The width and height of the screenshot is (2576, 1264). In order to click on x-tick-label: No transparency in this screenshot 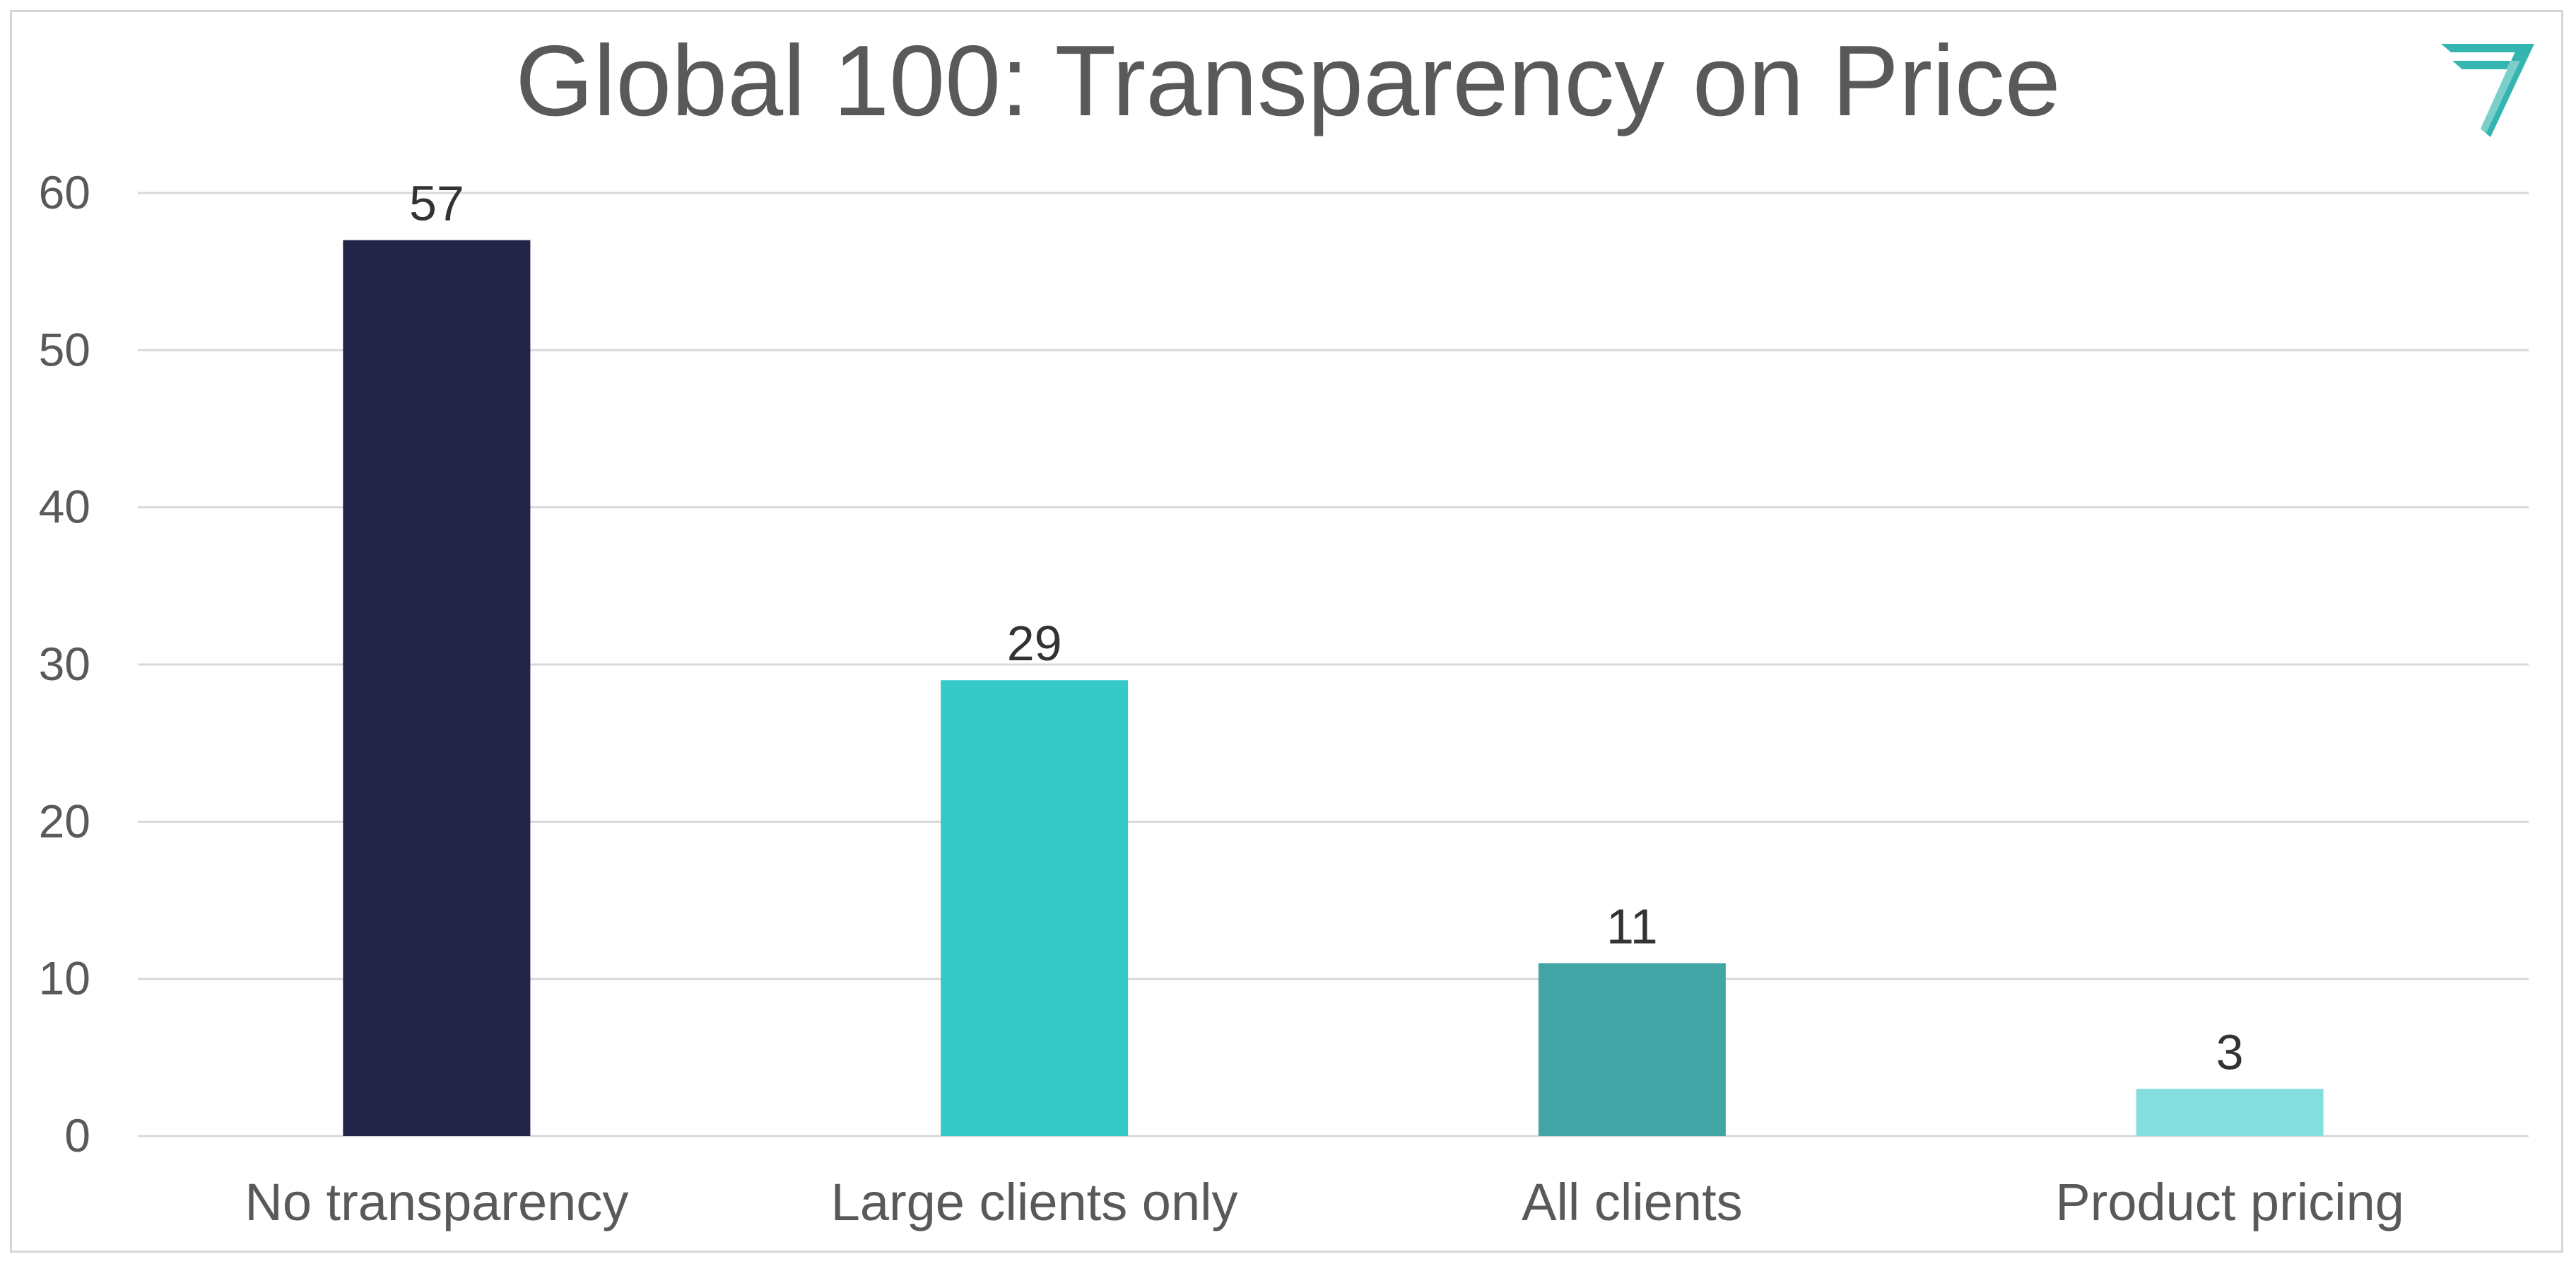, I will do `click(436, 1202)`.